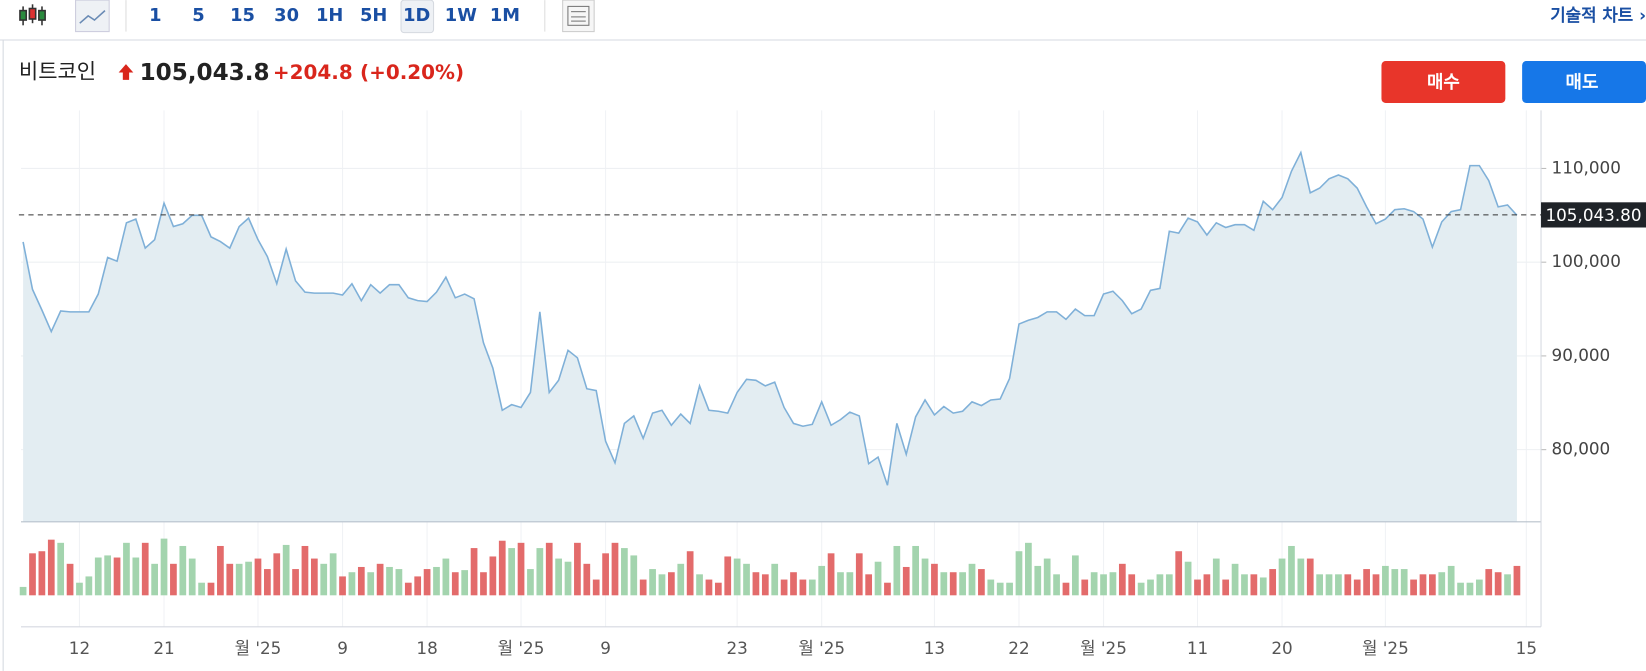 The height and width of the screenshot is (671, 1646). I want to click on instrument-name: 비트코인, so click(57, 72).